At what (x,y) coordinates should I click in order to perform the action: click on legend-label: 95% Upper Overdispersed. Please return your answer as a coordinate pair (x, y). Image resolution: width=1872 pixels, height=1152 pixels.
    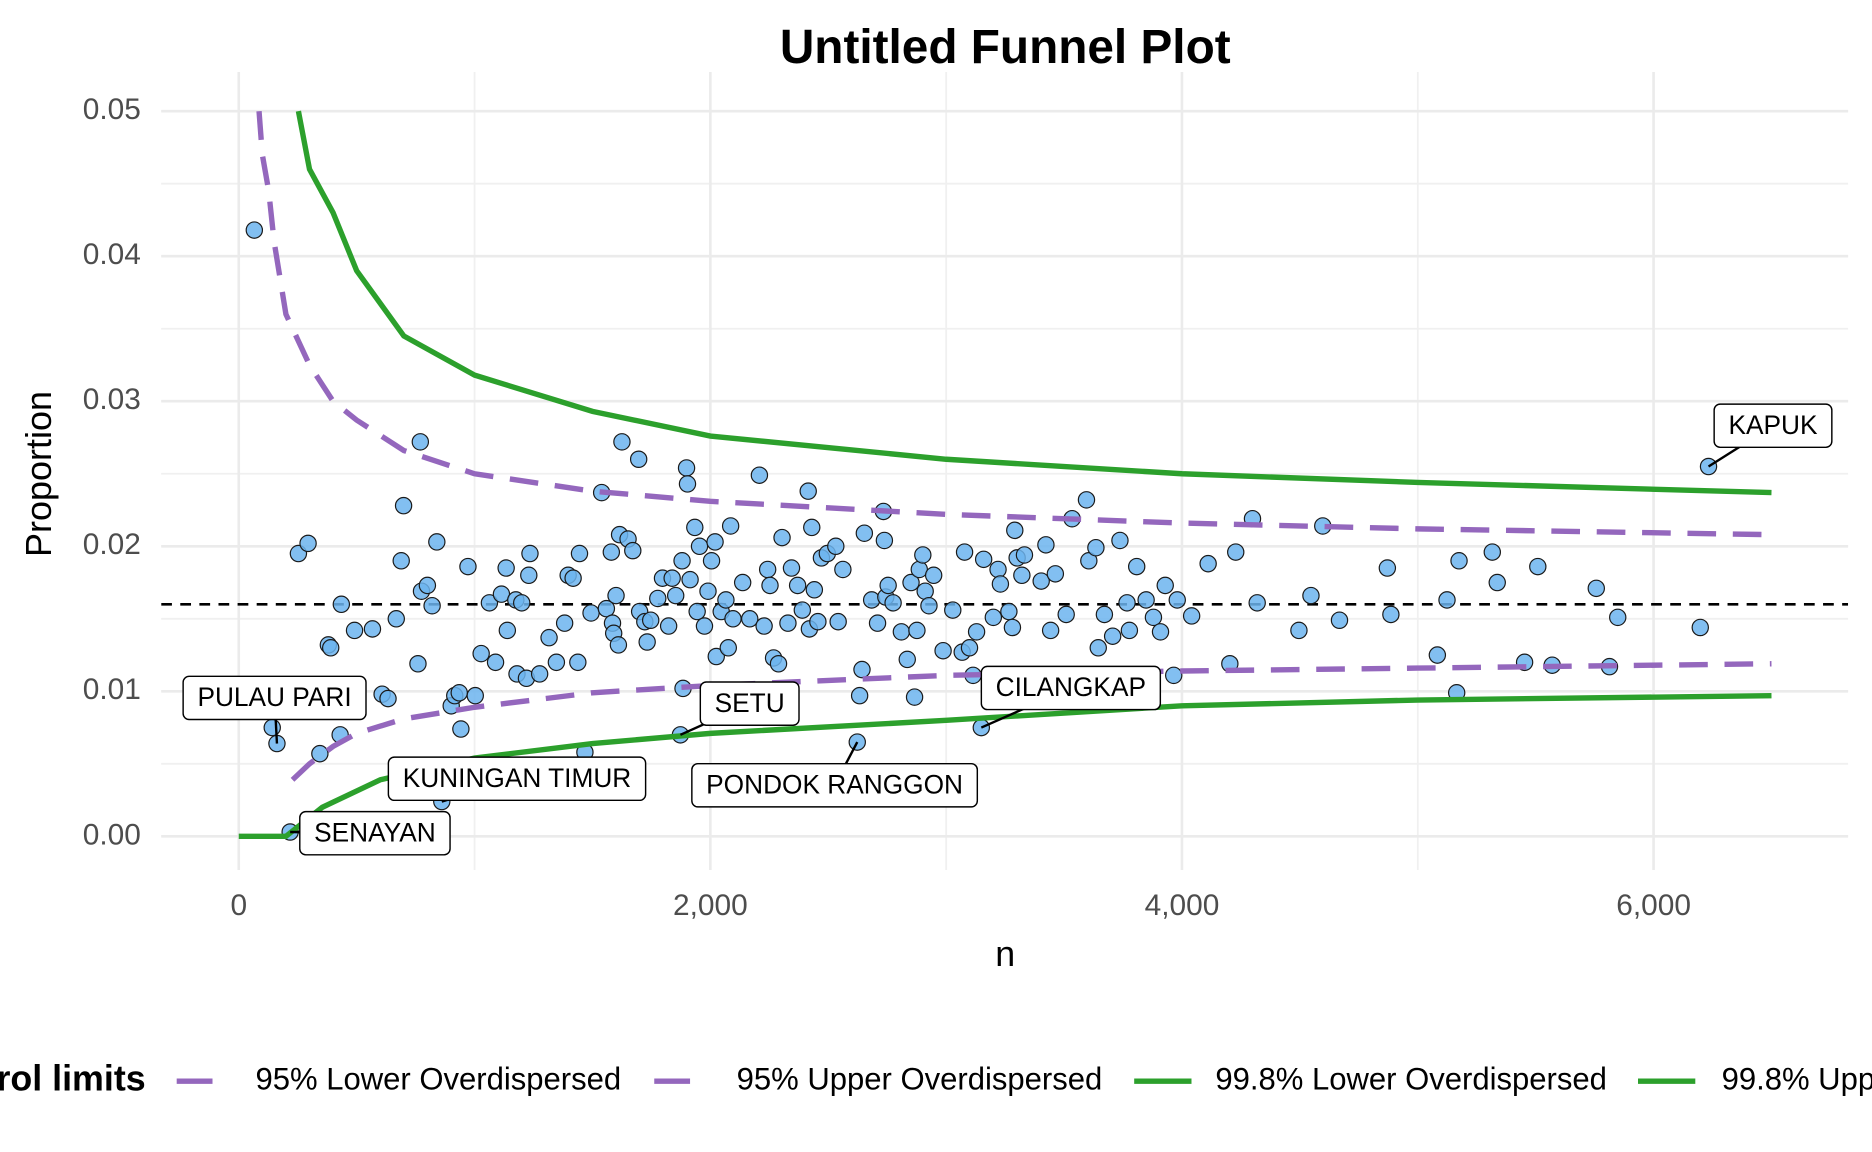
    Looking at the image, I should click on (920, 1078).